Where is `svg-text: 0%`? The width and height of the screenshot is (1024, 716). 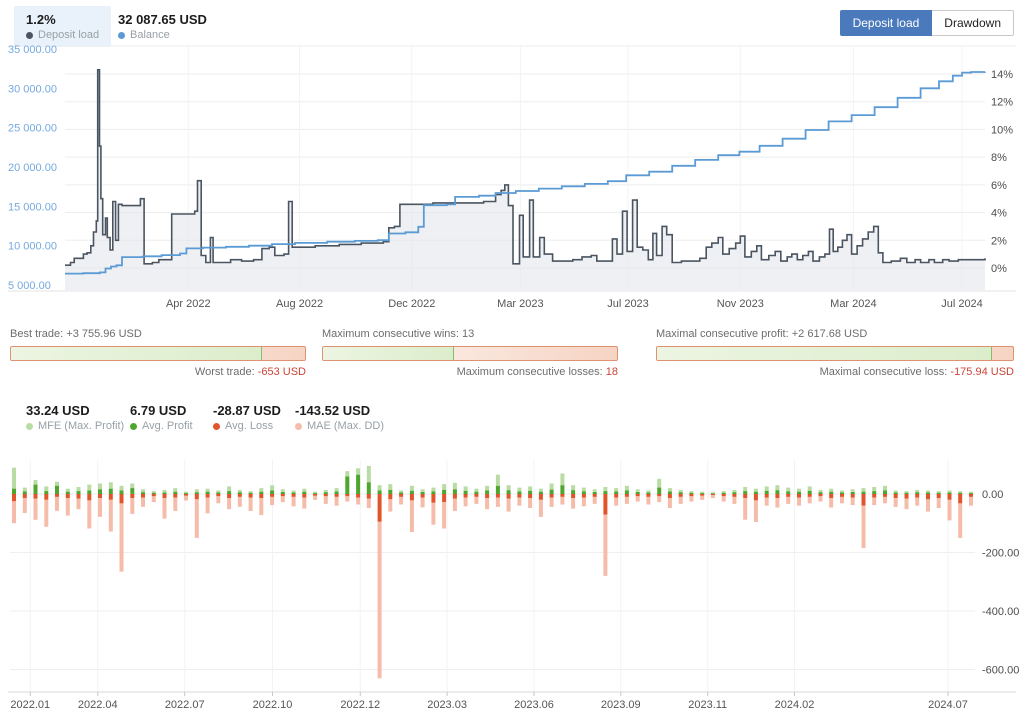 svg-text: 0% is located at coordinates (999, 269).